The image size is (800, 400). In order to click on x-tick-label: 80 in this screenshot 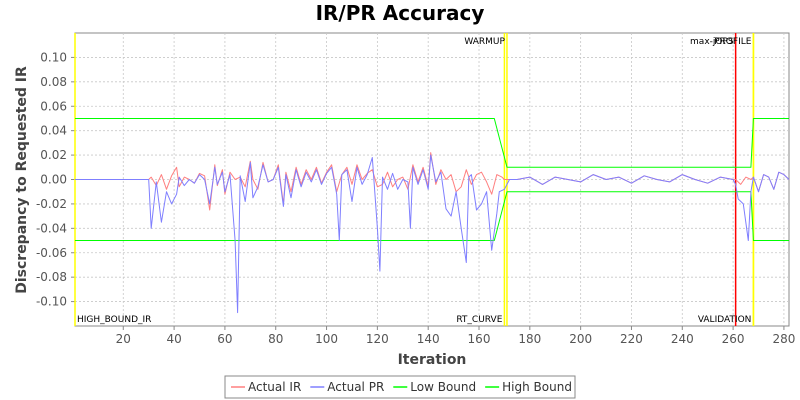, I will do `click(275, 339)`.